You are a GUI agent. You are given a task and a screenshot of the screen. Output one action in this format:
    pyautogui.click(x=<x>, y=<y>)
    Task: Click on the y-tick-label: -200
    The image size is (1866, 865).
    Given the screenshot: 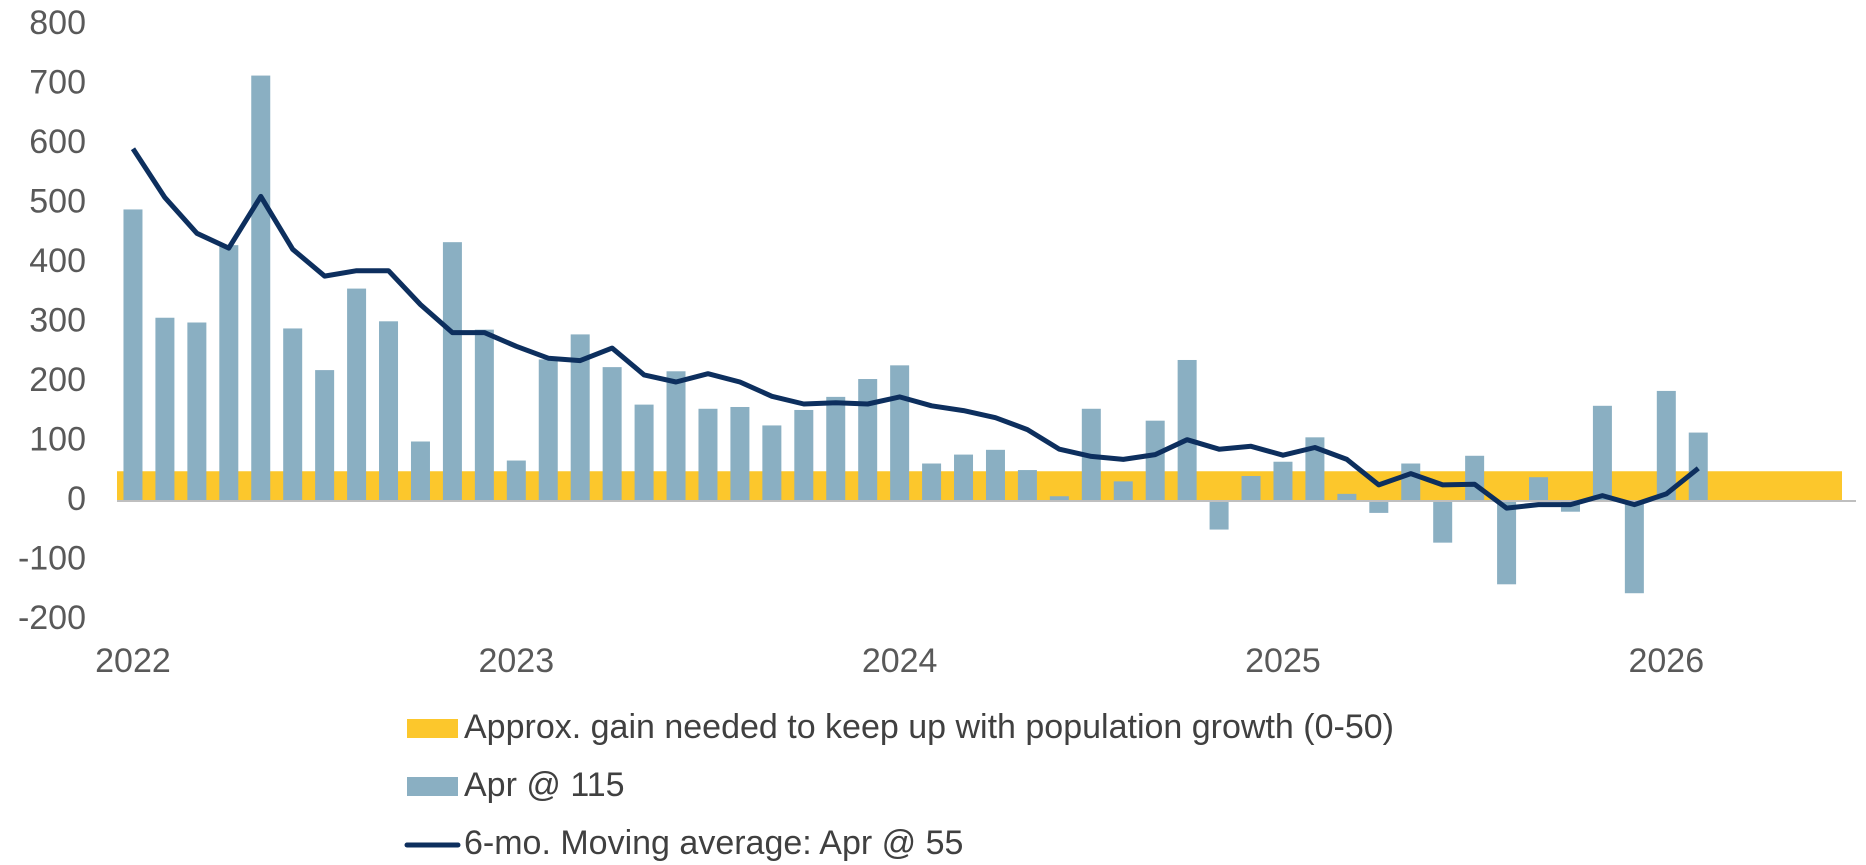 What is the action you would take?
    pyautogui.click(x=52, y=618)
    